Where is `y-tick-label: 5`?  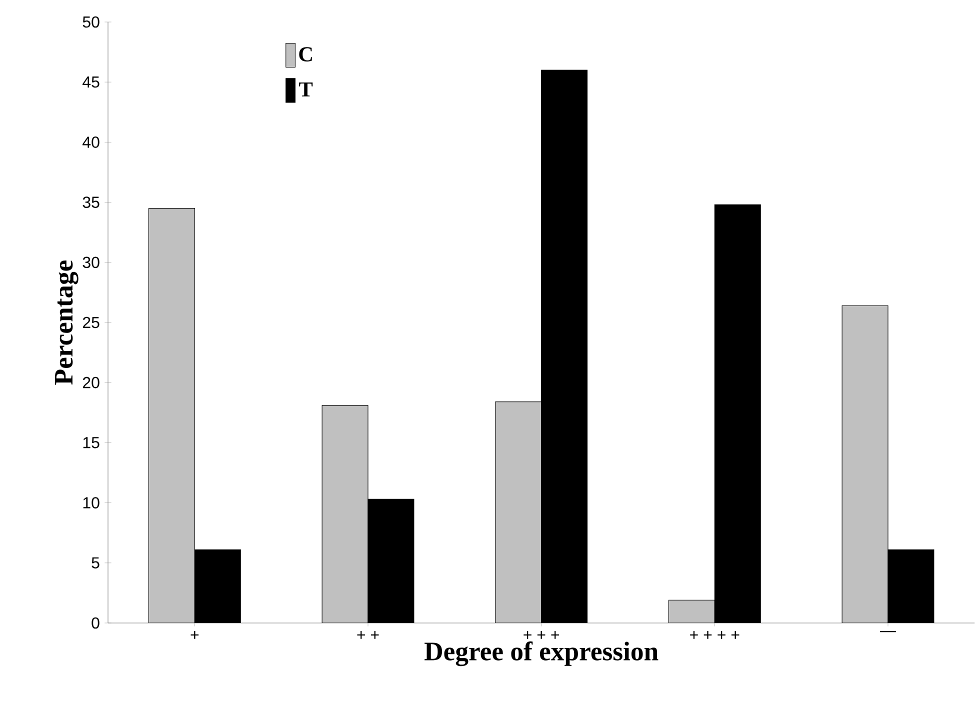 y-tick-label: 5 is located at coordinates (96, 562).